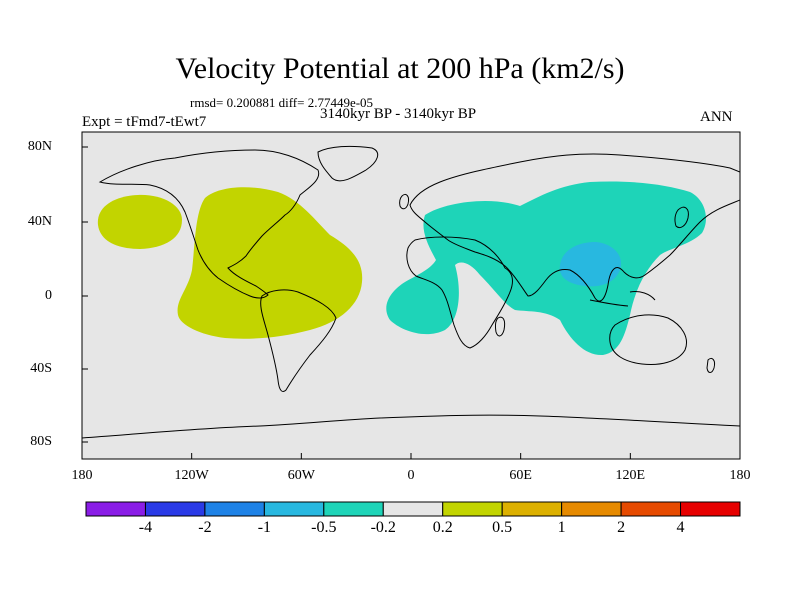 This screenshot has height=600, width=800. What do you see at coordinates (39, 221) in the screenshot?
I see `y-tick-label: 40N` at bounding box center [39, 221].